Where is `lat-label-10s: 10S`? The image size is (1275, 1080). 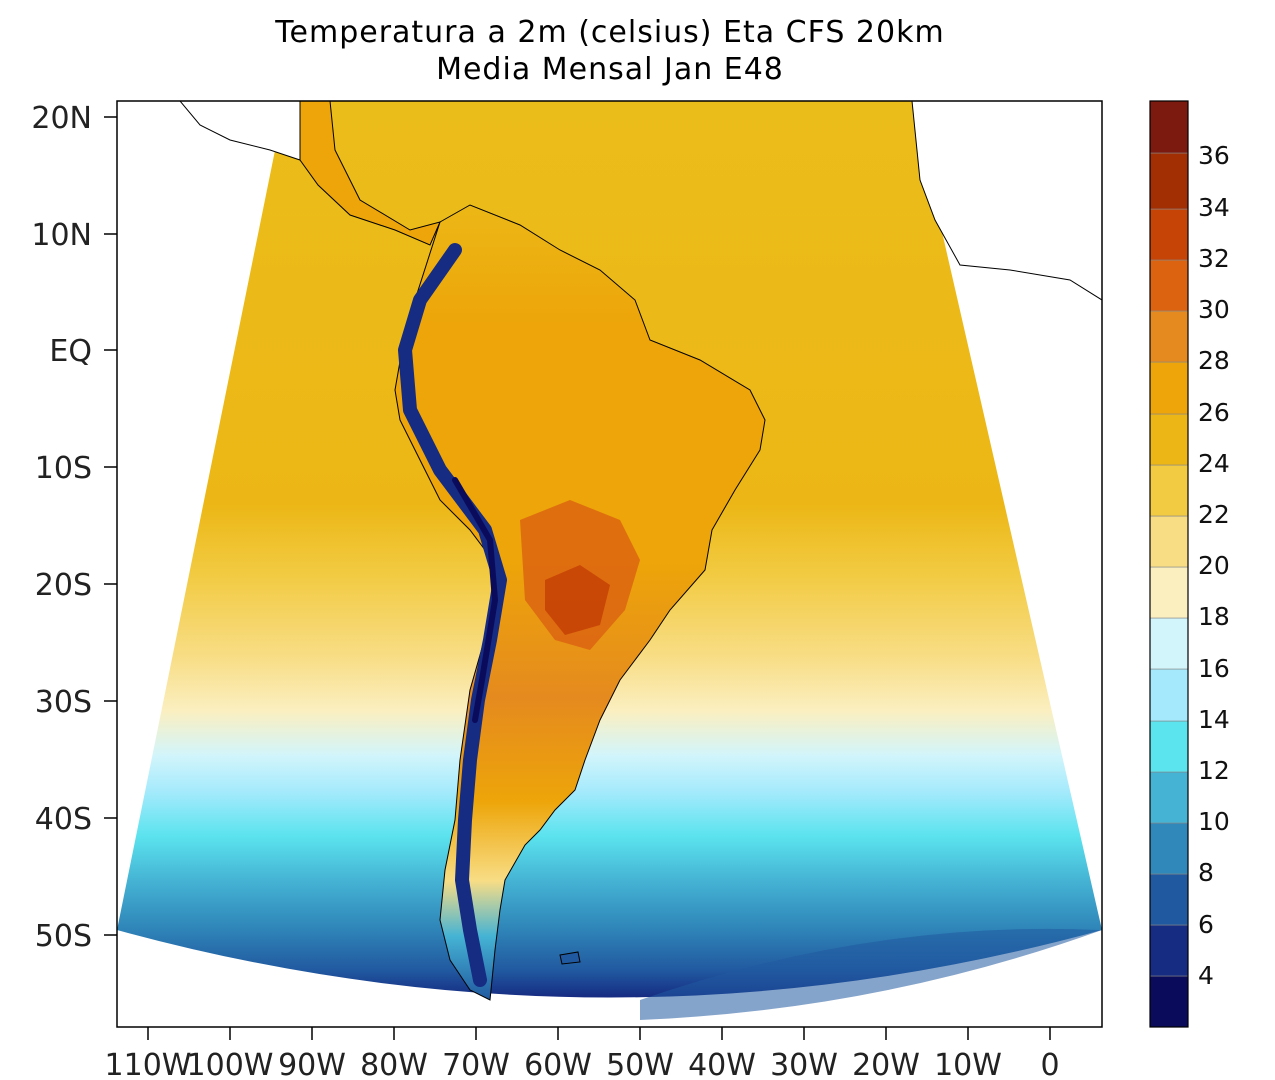 lat-label-10s: 10S is located at coordinates (63, 468).